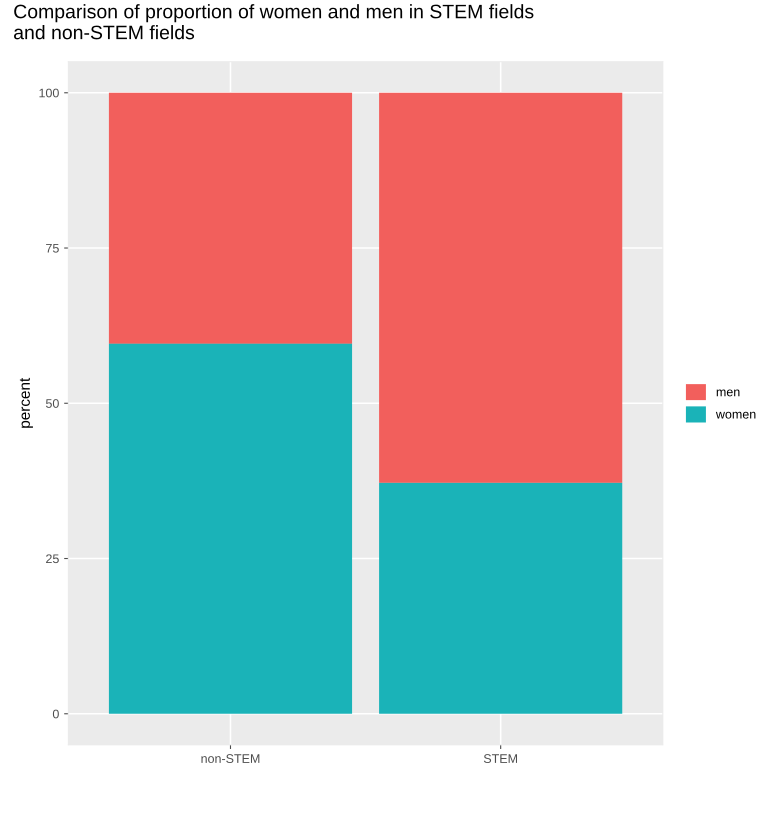 The width and height of the screenshot is (777, 823). Describe the element at coordinates (230, 759) in the screenshot. I see `x-tick-label: non-STEM` at that location.